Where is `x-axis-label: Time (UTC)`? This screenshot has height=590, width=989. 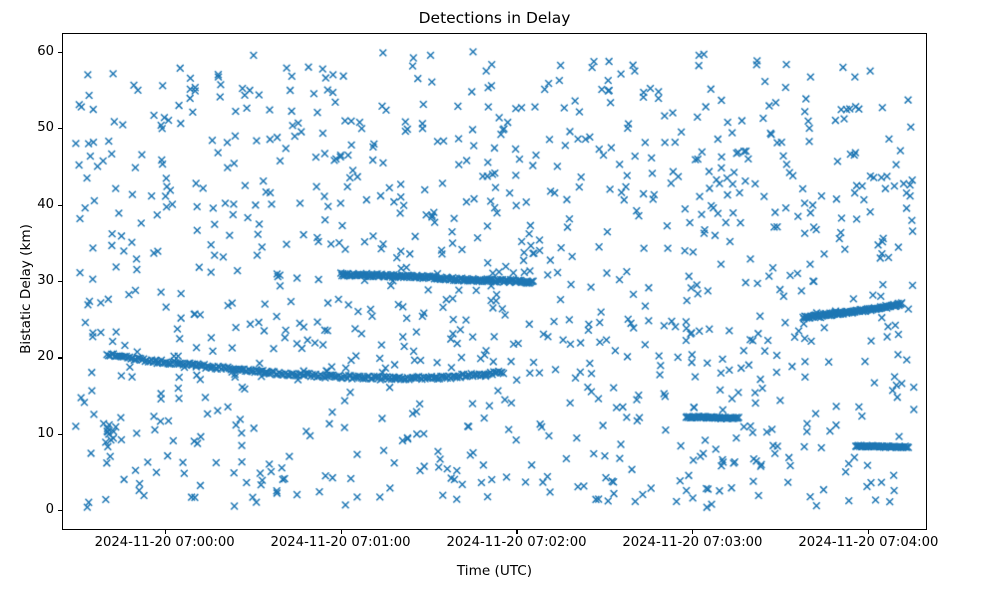
x-axis-label: Time (UTC) is located at coordinates (494, 571).